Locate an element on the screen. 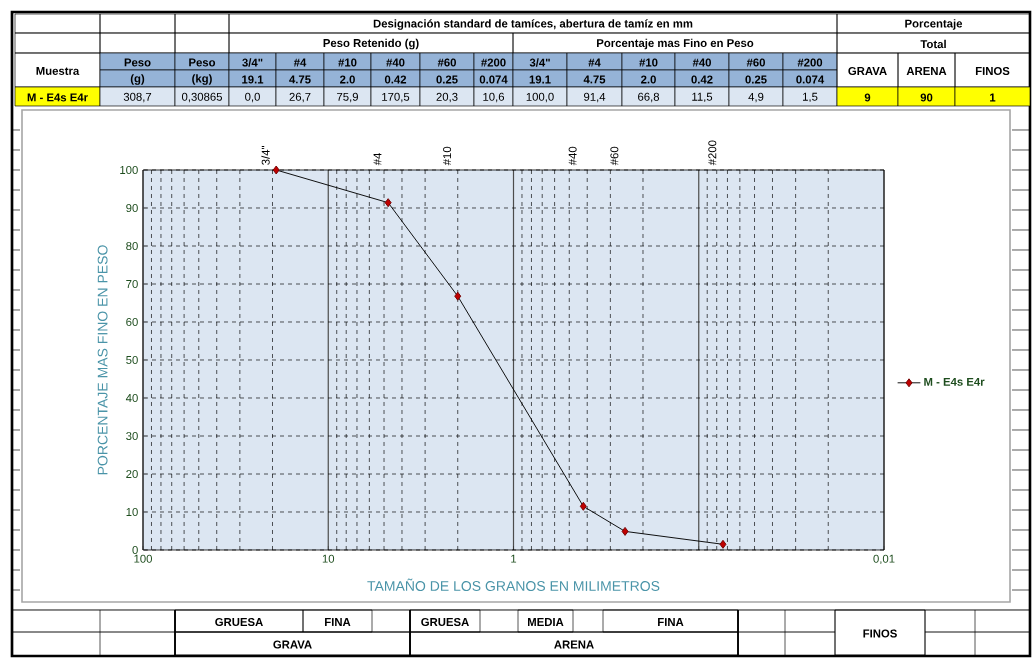  y-tick-label: 90 is located at coordinates (132, 208).